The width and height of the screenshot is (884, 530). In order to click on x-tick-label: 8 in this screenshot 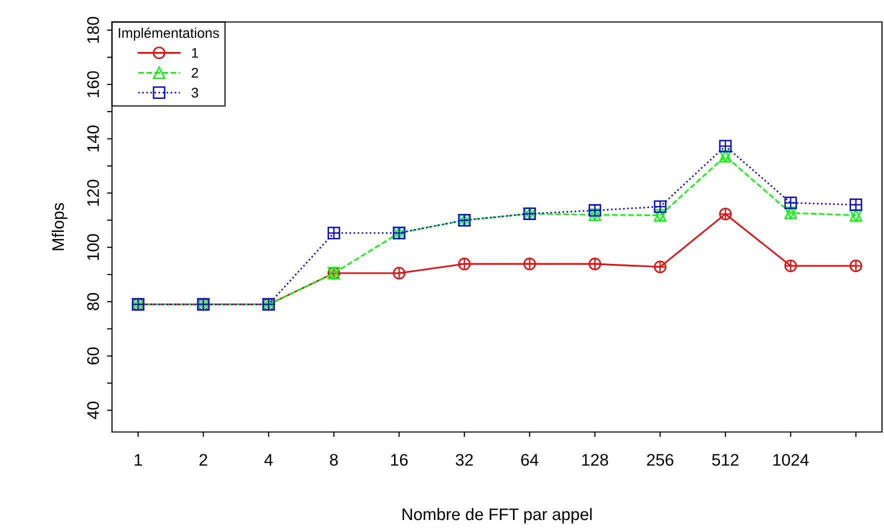, I will do `click(334, 460)`.